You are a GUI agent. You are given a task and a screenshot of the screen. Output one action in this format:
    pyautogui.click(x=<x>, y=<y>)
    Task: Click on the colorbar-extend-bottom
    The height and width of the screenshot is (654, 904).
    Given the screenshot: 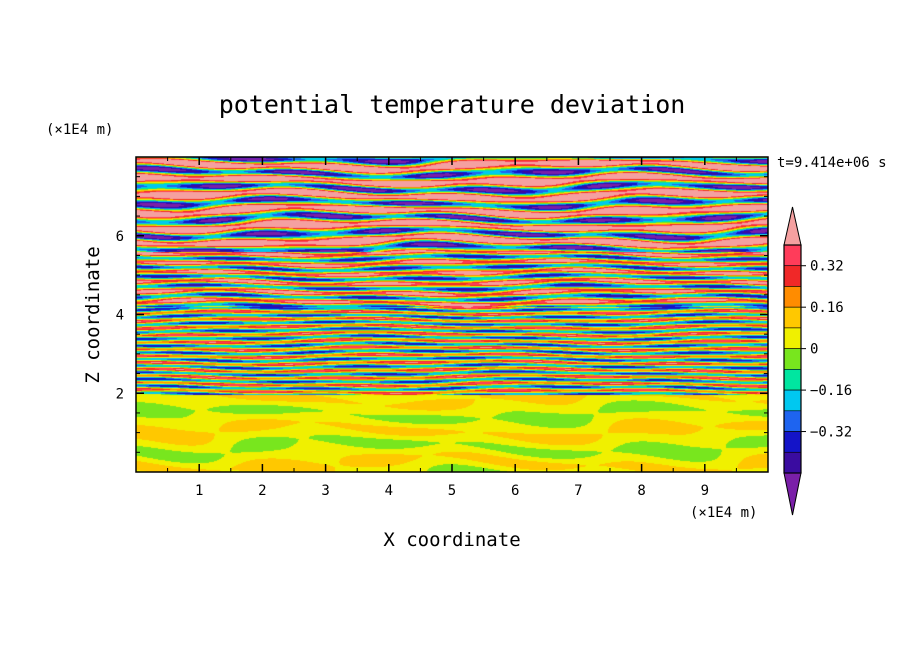 What is the action you would take?
    pyautogui.click(x=792, y=494)
    